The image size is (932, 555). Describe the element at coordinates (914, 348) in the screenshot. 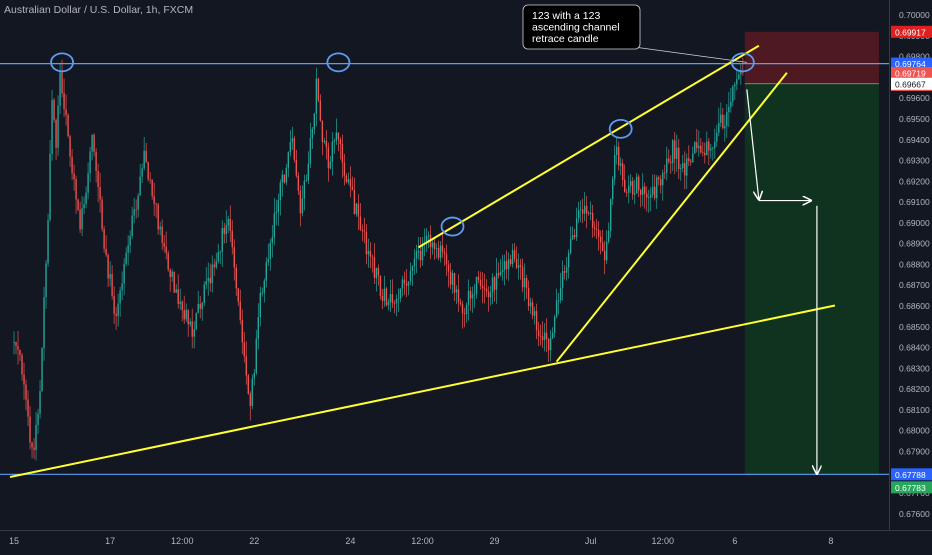

I see `price-tick-label: 0.68400` at that location.